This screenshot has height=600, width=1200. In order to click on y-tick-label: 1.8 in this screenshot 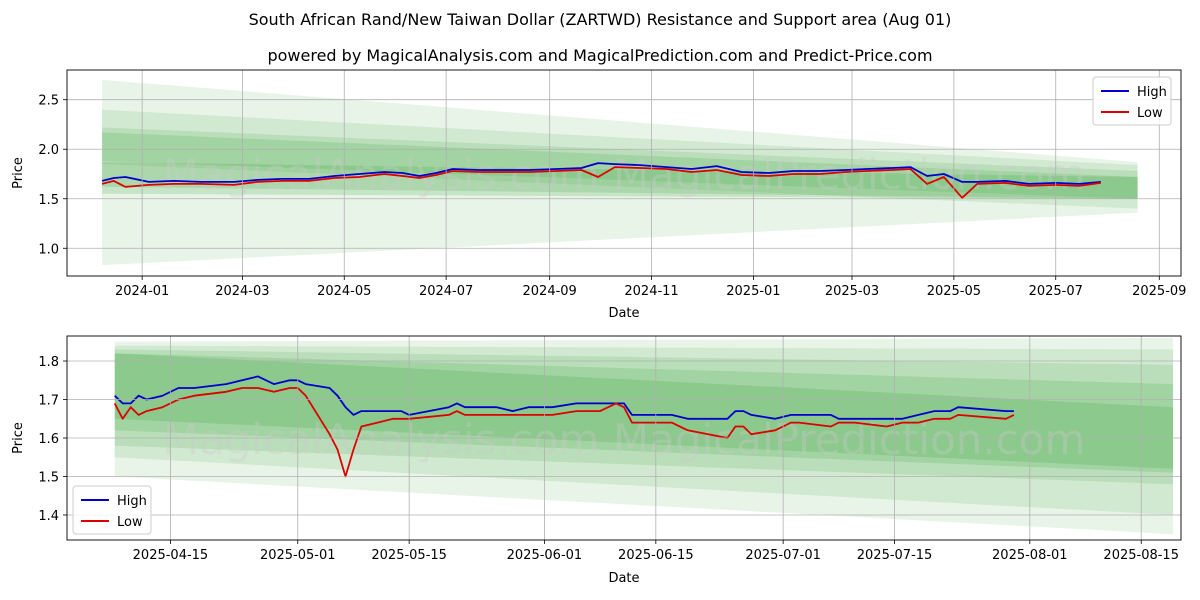, I will do `click(48, 362)`.